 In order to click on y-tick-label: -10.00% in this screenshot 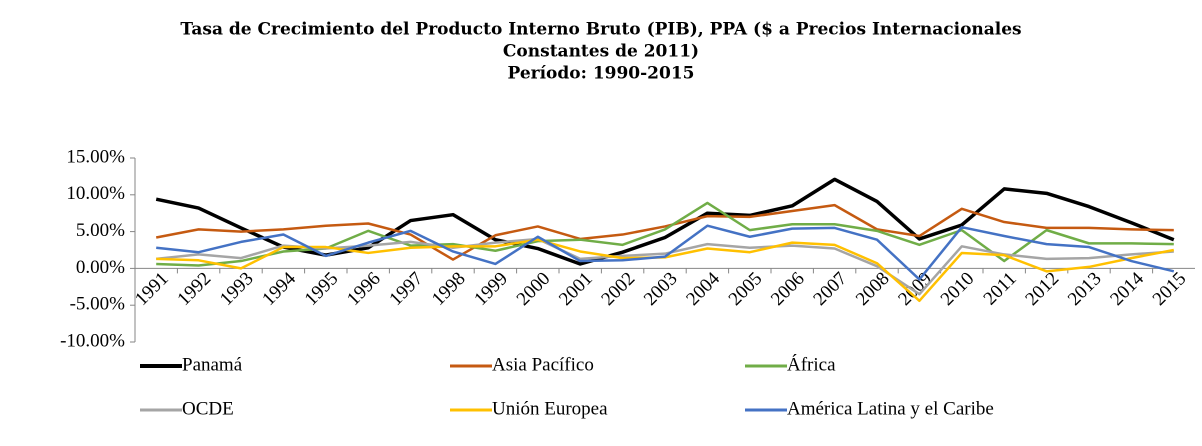, I will do `click(92, 340)`.